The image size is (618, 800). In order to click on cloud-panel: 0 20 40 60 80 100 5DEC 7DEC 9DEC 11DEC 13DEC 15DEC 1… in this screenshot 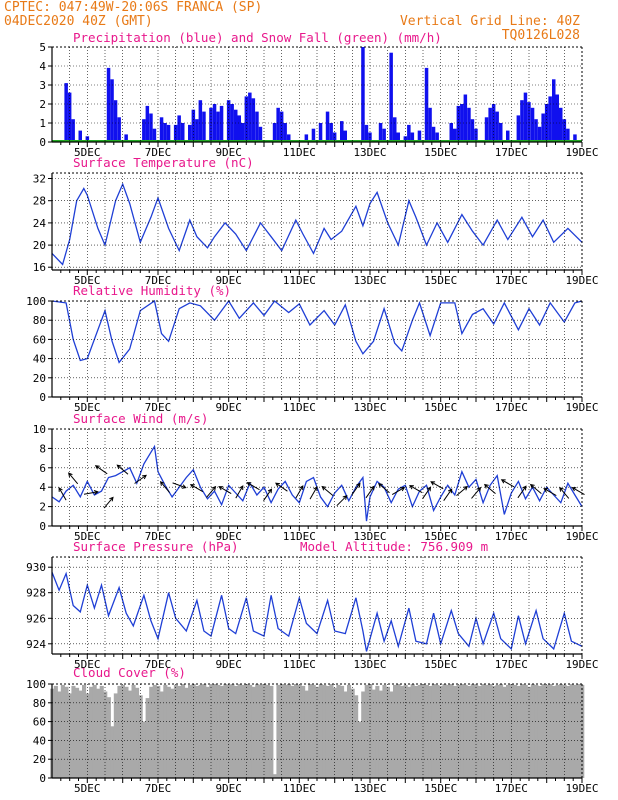, I will do `click(312, 736)`.